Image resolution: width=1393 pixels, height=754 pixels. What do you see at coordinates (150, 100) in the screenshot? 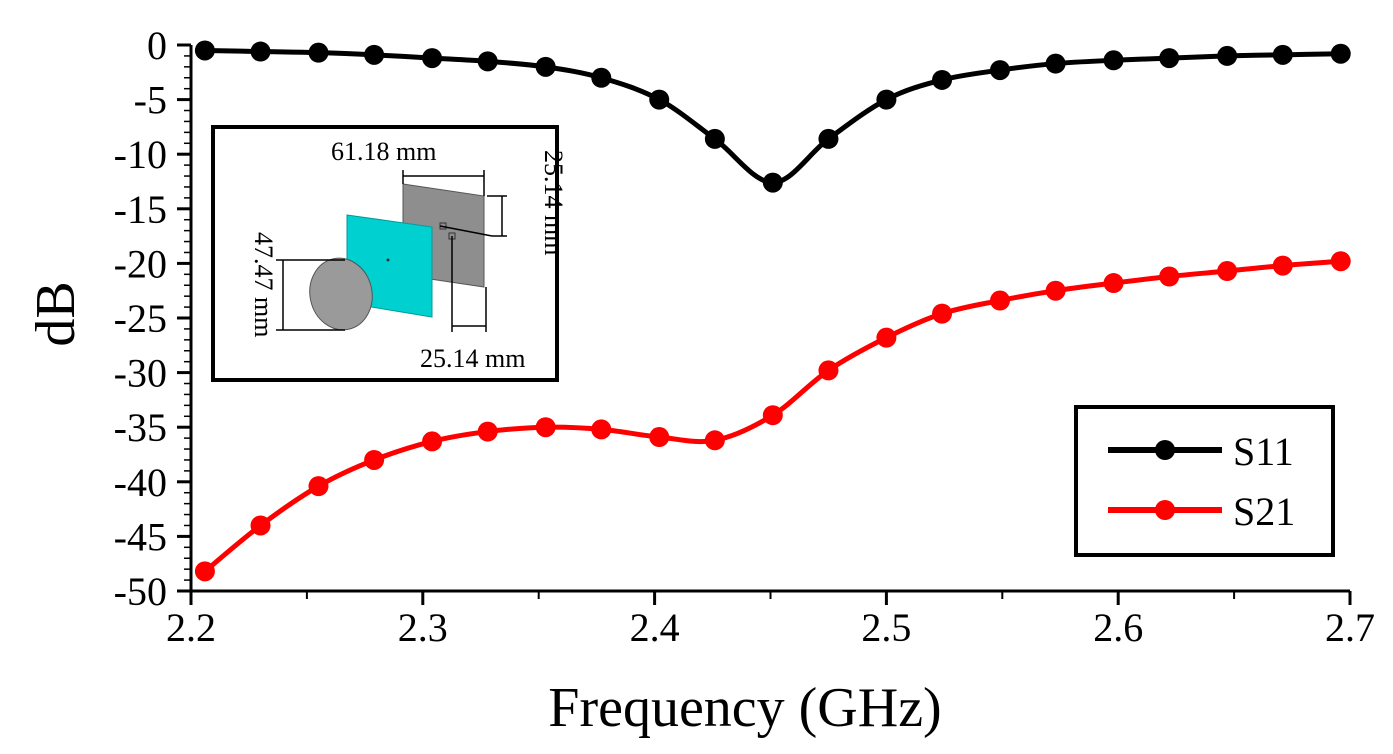
I see `y-tick-label: -5` at bounding box center [150, 100].